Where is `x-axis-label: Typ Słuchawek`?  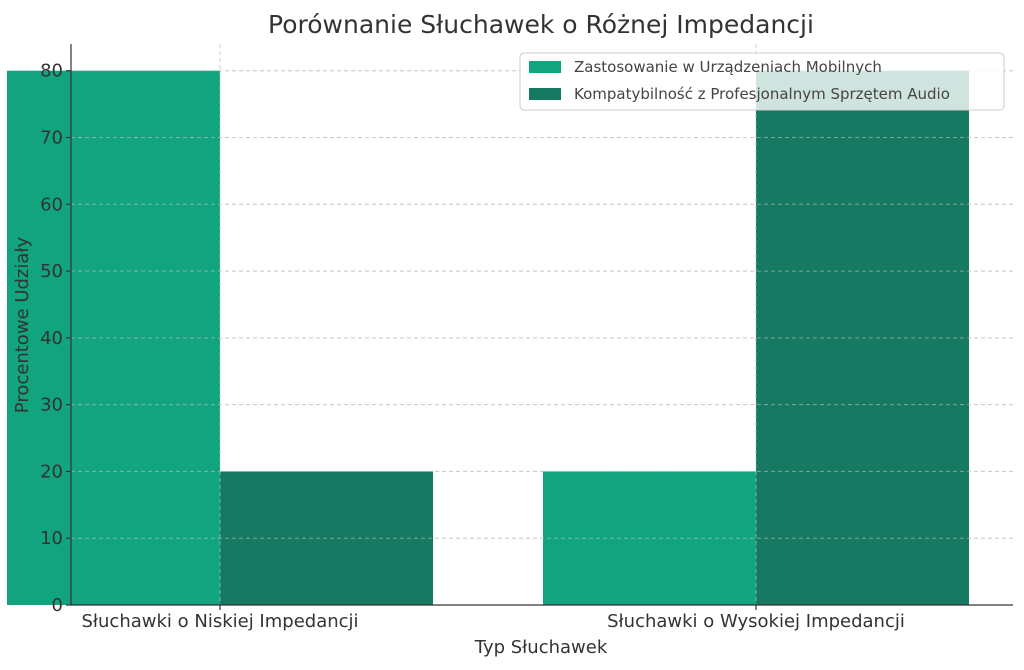
x-axis-label: Typ Słuchawek is located at coordinates (541, 647).